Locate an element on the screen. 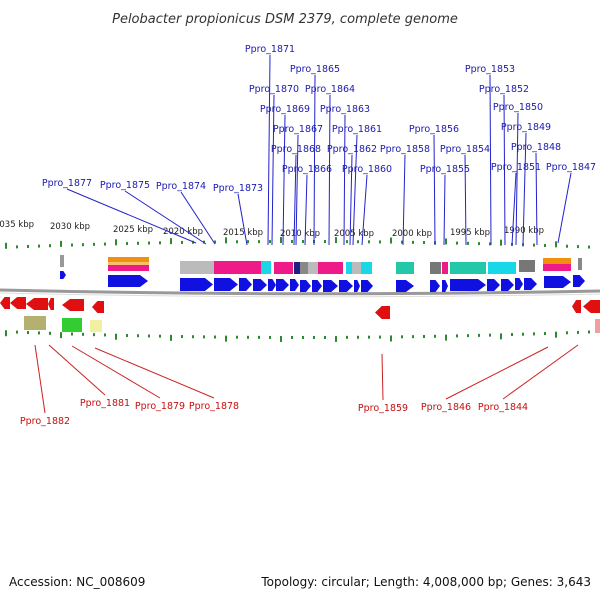 This screenshot has width=600, height=600. kbp-label: 2005 kbp is located at coordinates (354, 234).